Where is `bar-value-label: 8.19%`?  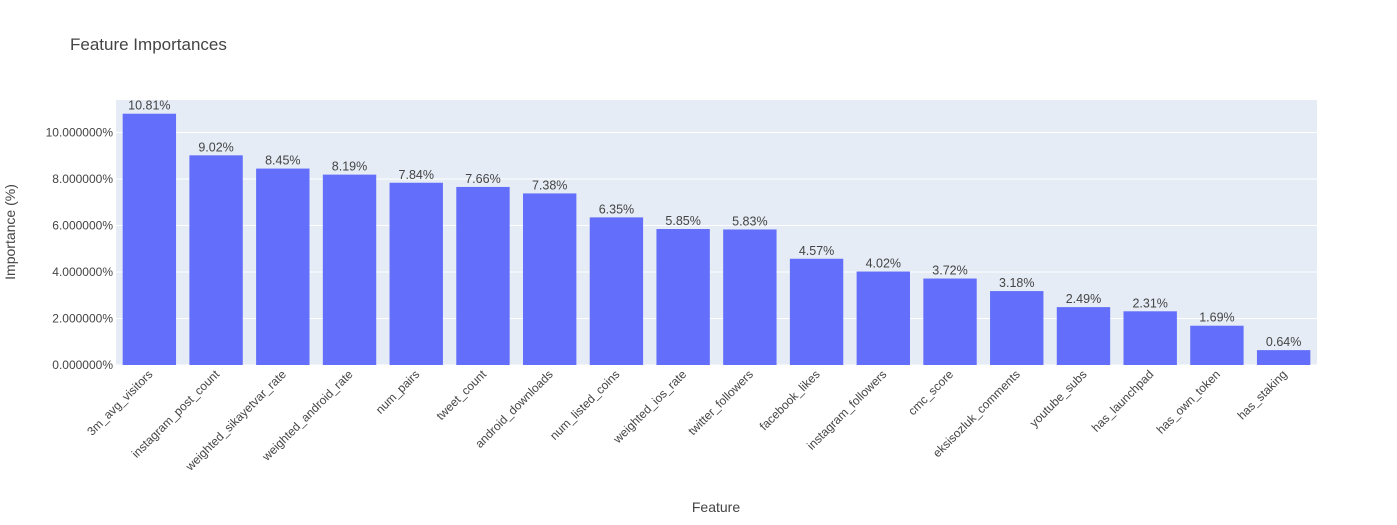 bar-value-label: 8.19% is located at coordinates (349, 167).